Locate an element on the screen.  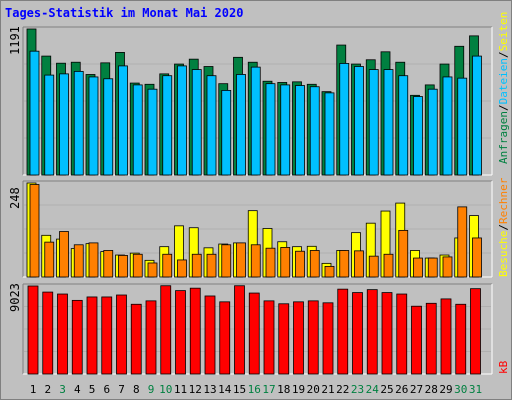
right-label-bottom: kB is located at coordinates (503, 367).